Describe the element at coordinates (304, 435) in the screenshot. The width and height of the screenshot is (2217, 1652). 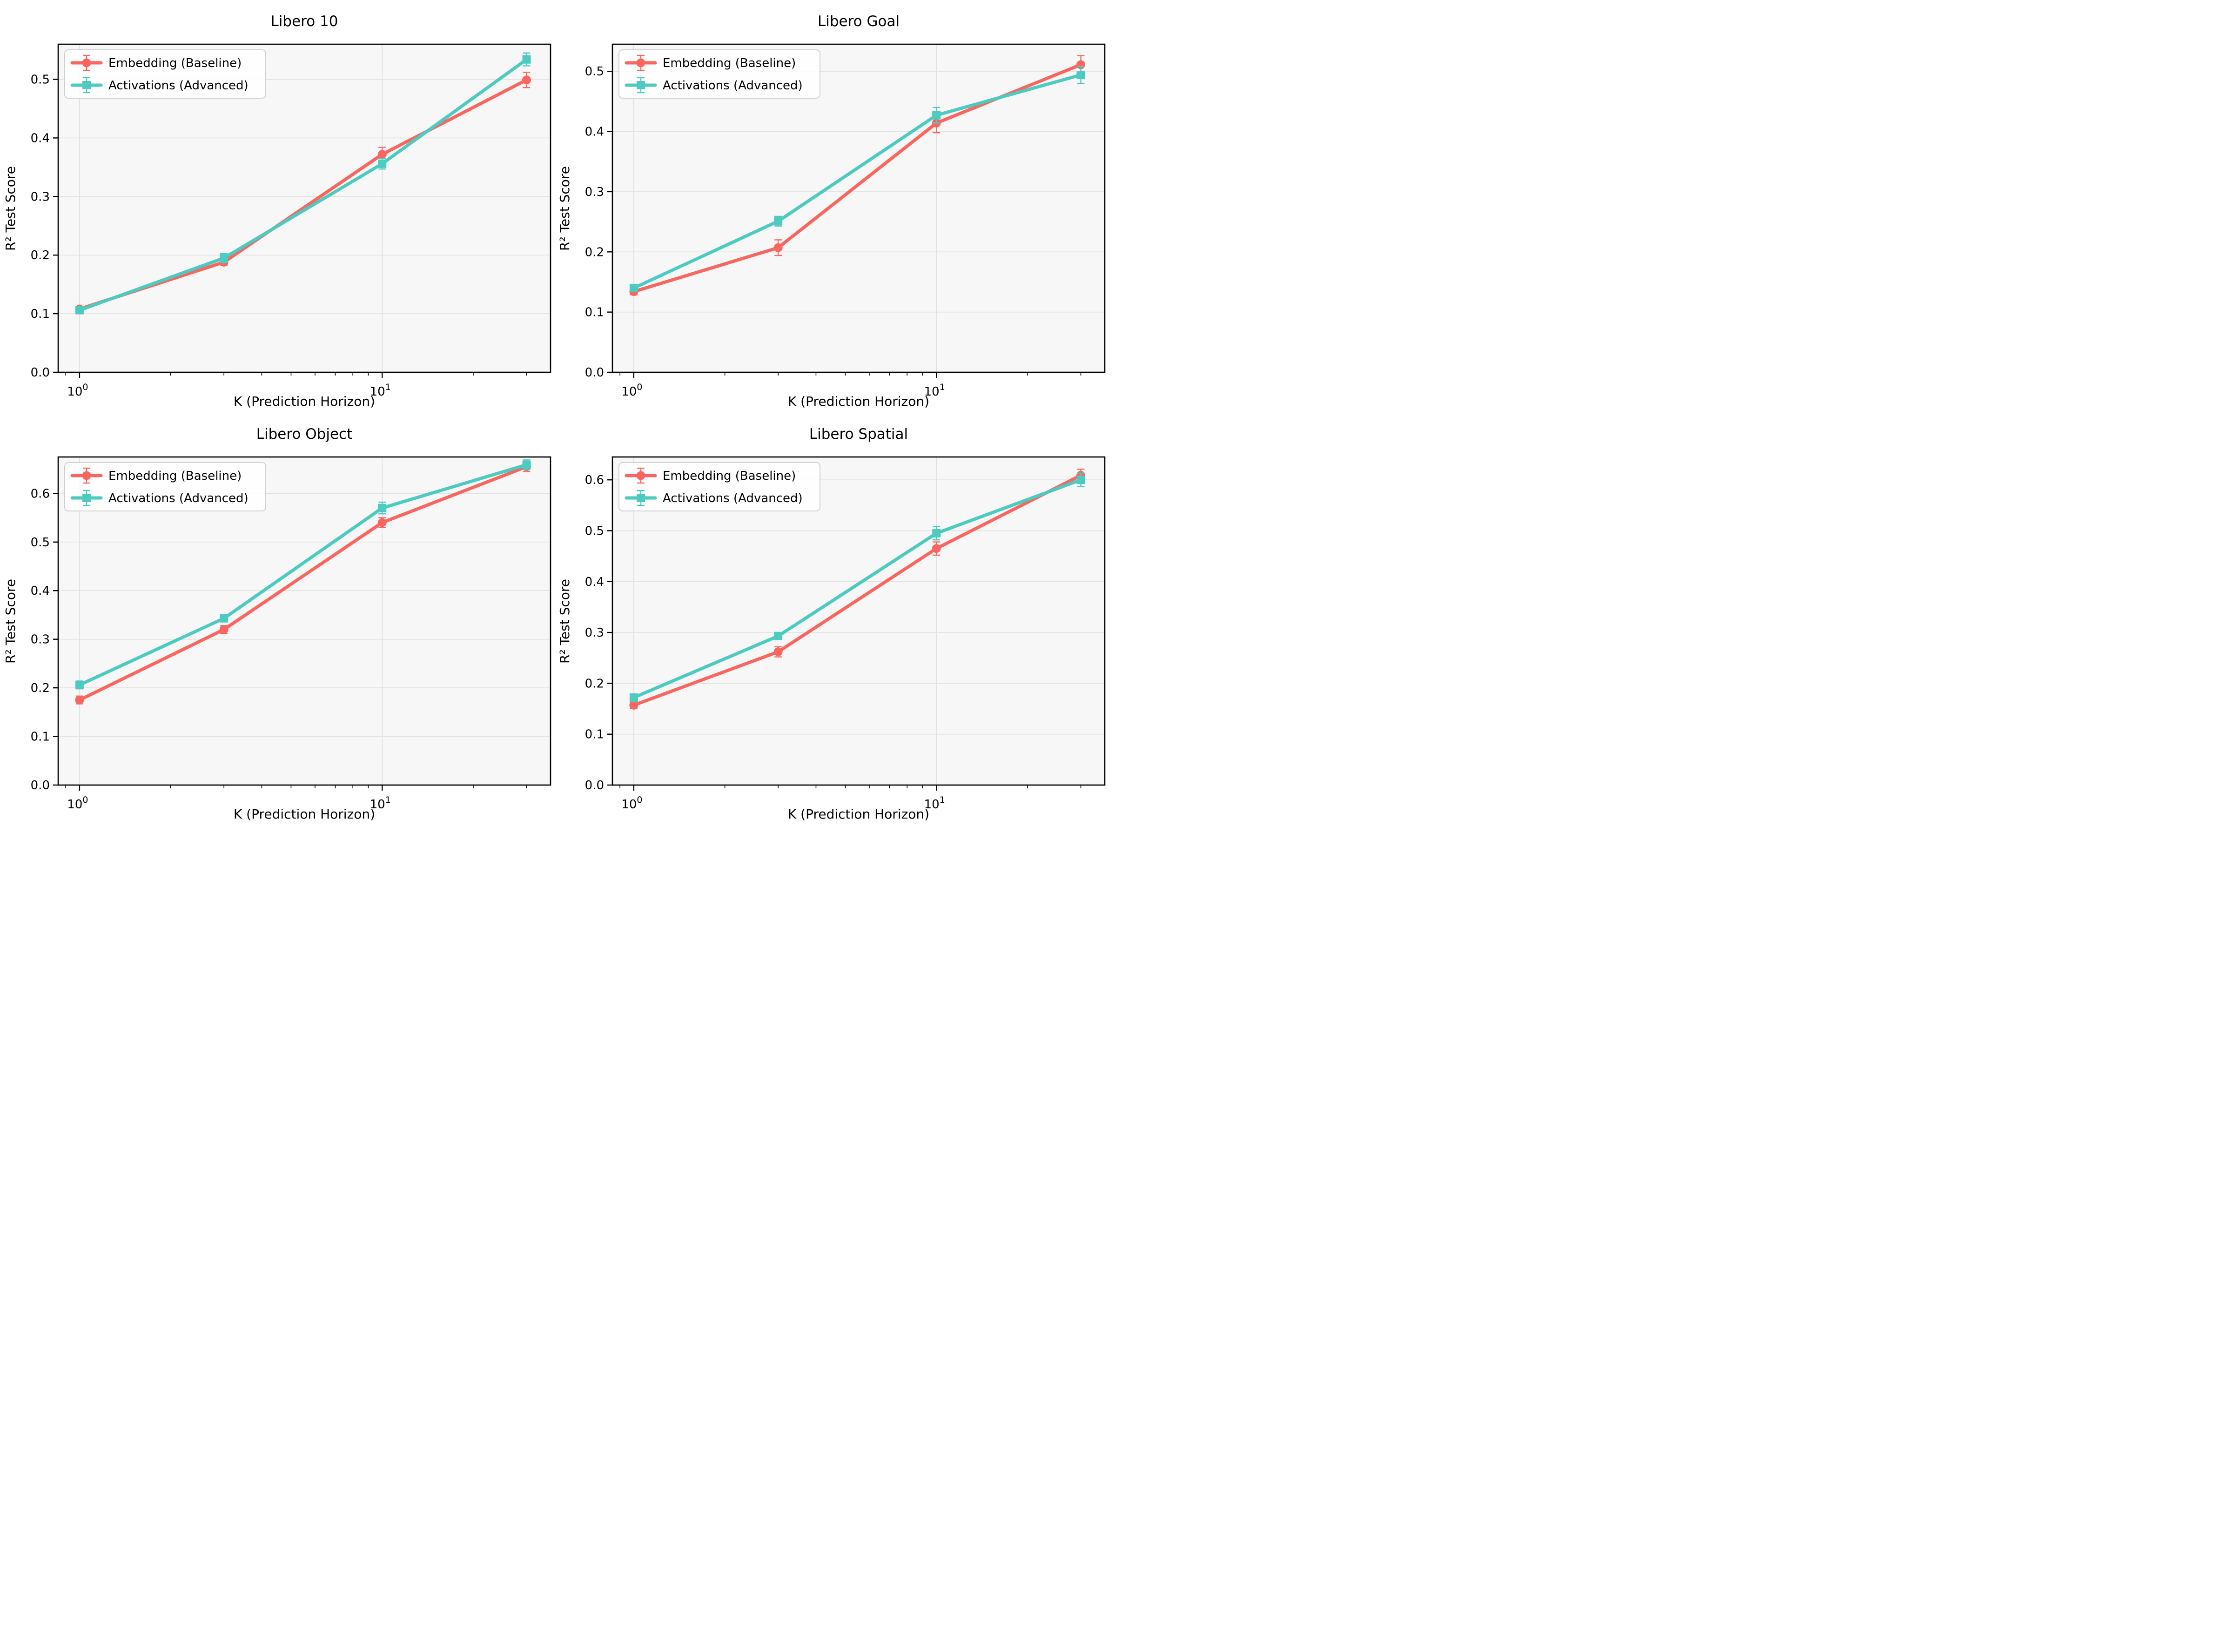
I see `chart-title: Libero Object` at that location.